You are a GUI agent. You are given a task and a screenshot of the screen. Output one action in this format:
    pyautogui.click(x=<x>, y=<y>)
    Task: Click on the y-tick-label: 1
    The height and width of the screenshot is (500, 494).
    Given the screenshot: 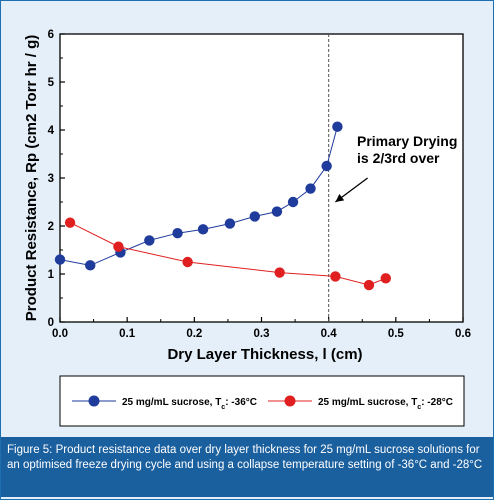 What is the action you would take?
    pyautogui.click(x=51, y=275)
    